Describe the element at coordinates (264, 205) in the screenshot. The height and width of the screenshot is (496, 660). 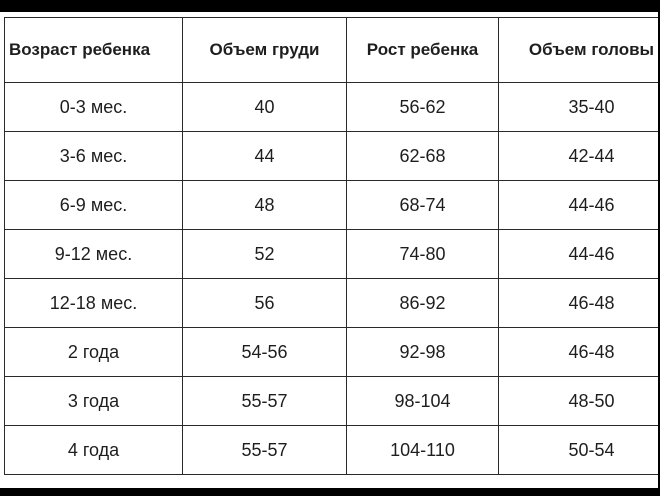
I see `chest-cell: 48` at that location.